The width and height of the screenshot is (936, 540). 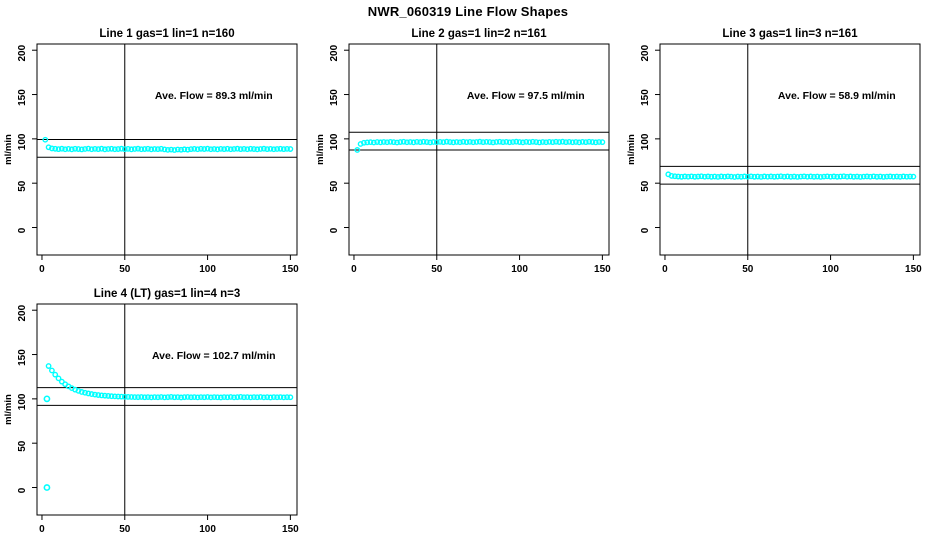 I want to click on x-tick-label: 150, so click(x=290, y=529).